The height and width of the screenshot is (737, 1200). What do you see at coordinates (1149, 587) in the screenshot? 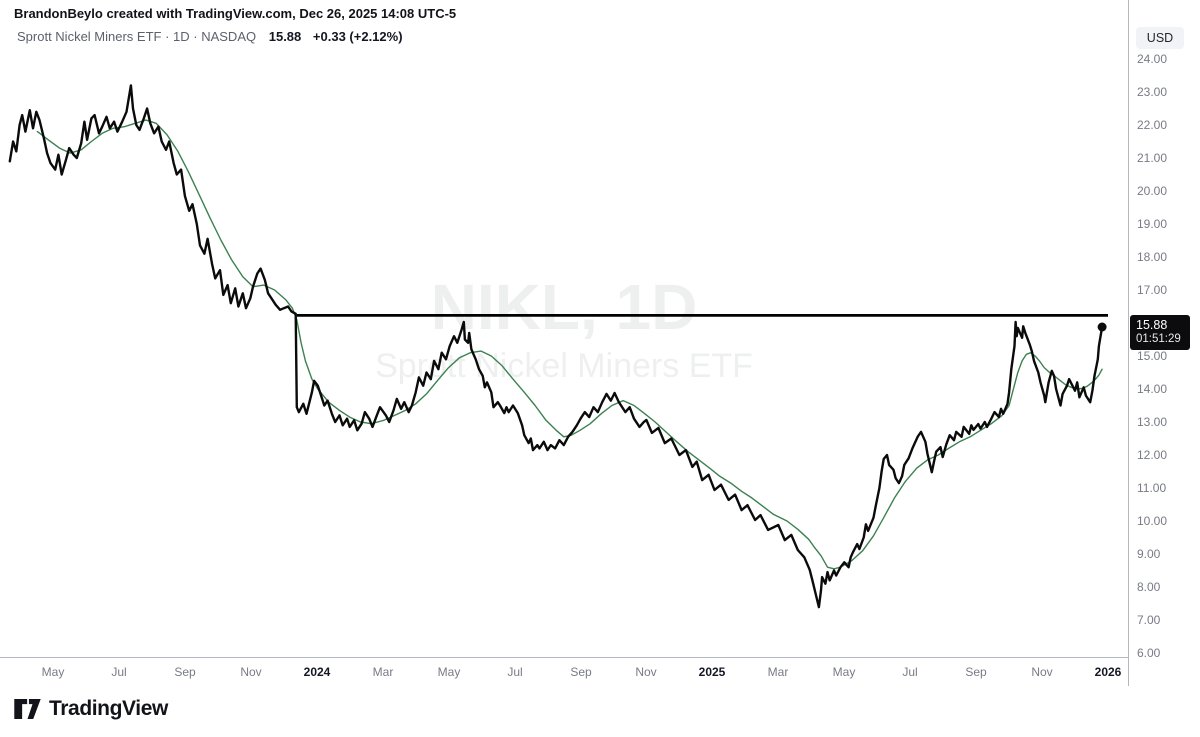
I see `price-tick-label: 8.00` at bounding box center [1149, 587].